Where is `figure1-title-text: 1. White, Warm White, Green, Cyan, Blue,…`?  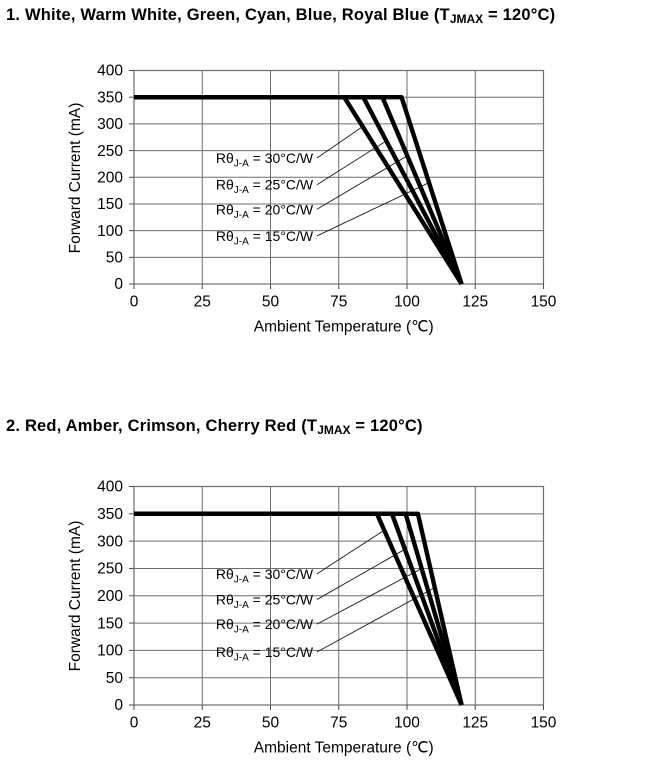 figure1-title-text: 1. White, Warm White, Green, Cyan, Blue,… is located at coordinates (228, 15).